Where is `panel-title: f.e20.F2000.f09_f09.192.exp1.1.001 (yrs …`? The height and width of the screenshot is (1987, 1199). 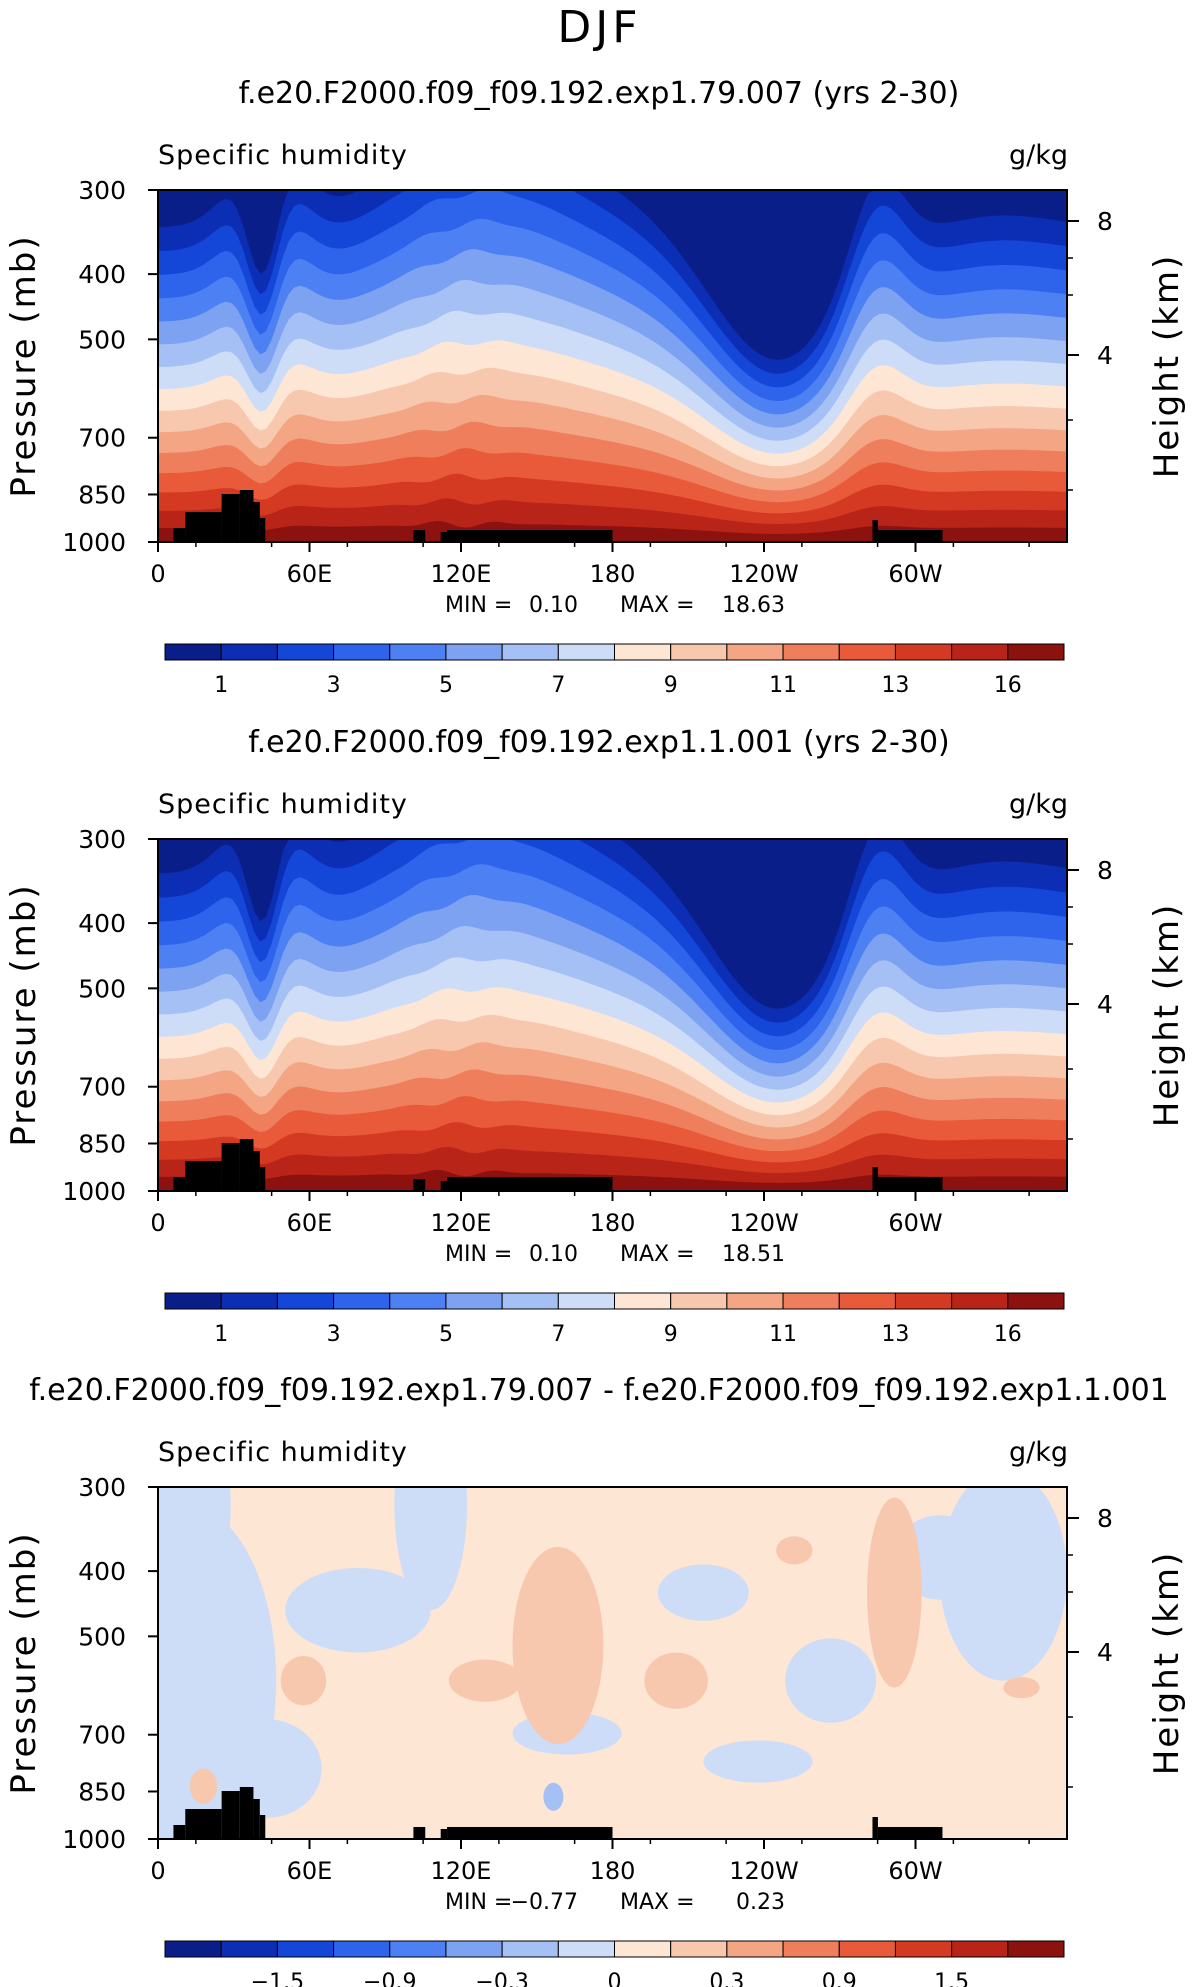
panel-title: f.e20.F2000.f09_f09.192.exp1.1.001 (yrs … is located at coordinates (599, 742).